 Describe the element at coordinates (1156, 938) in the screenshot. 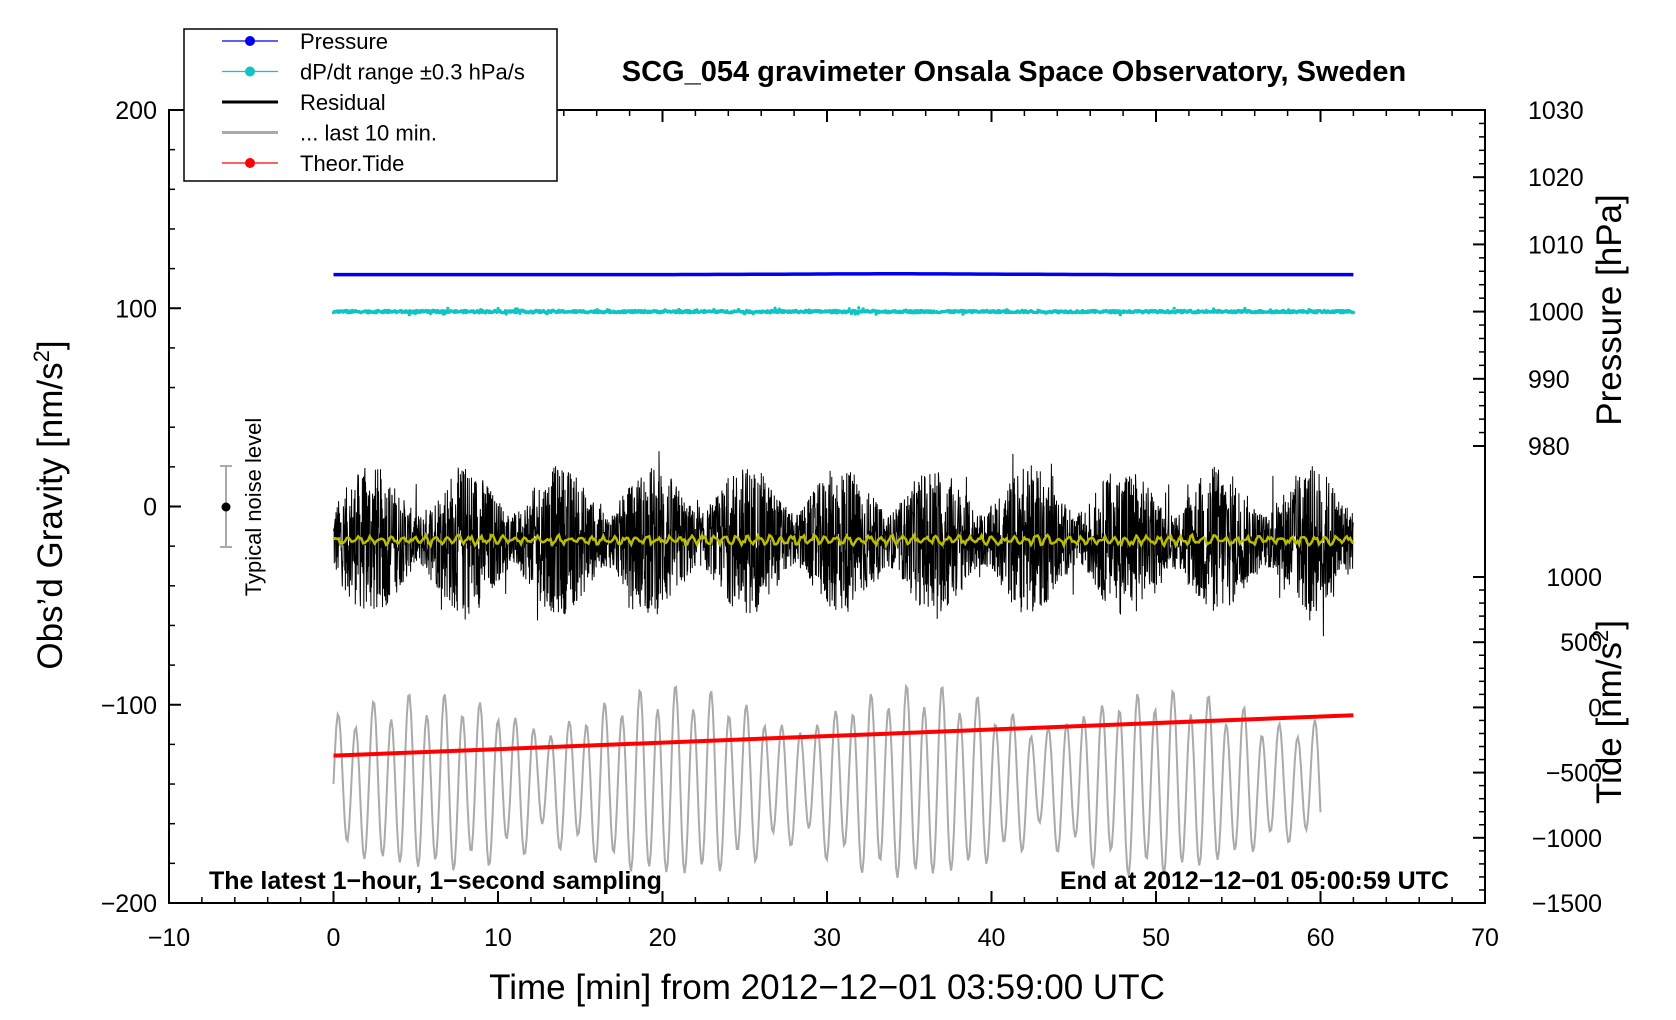

I see `x-tick-label: 50` at that location.